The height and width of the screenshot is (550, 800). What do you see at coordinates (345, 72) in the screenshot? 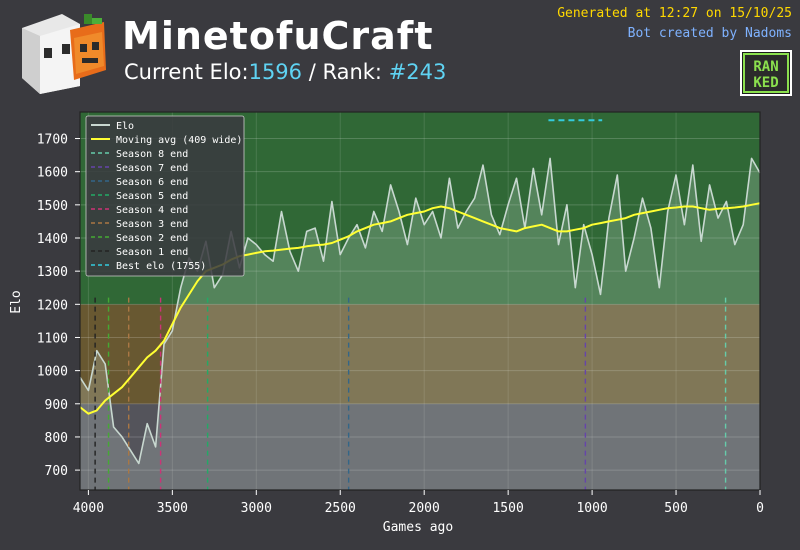
I see `rank-label: / Rank:` at bounding box center [345, 72].